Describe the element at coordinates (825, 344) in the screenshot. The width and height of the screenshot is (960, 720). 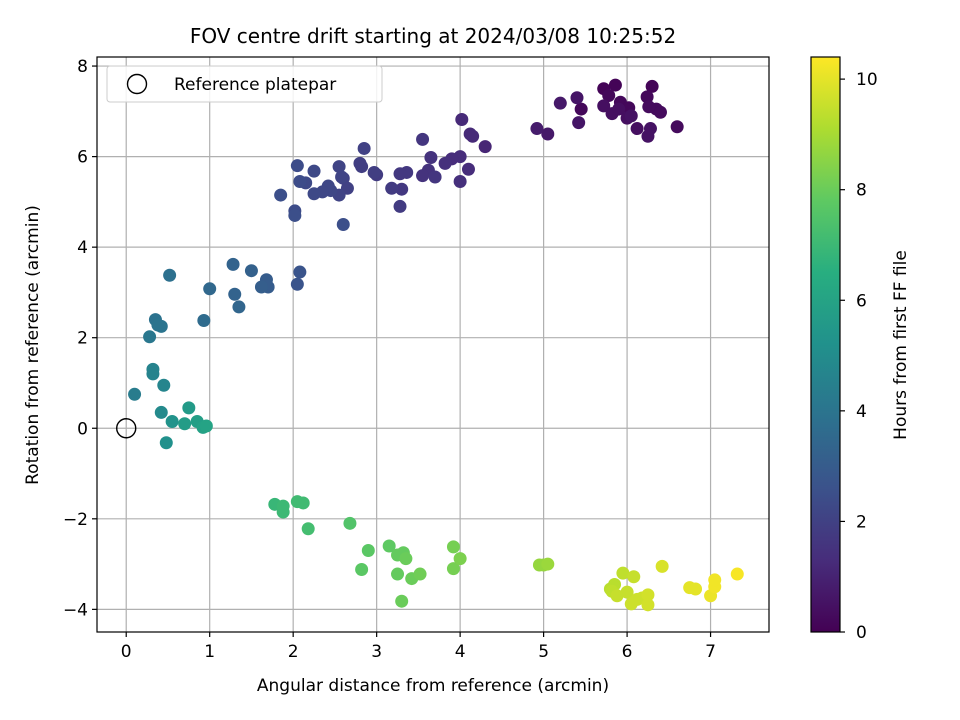
I see `colorbar-gradient` at that location.